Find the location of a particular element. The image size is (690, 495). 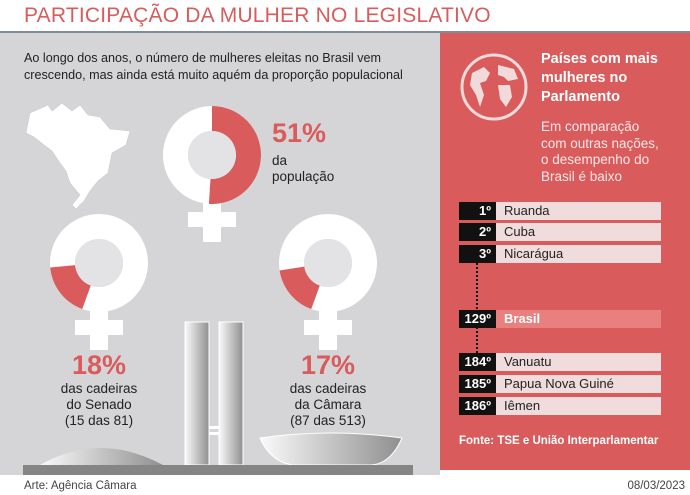

camara-symbol-inner is located at coordinates (328, 263).